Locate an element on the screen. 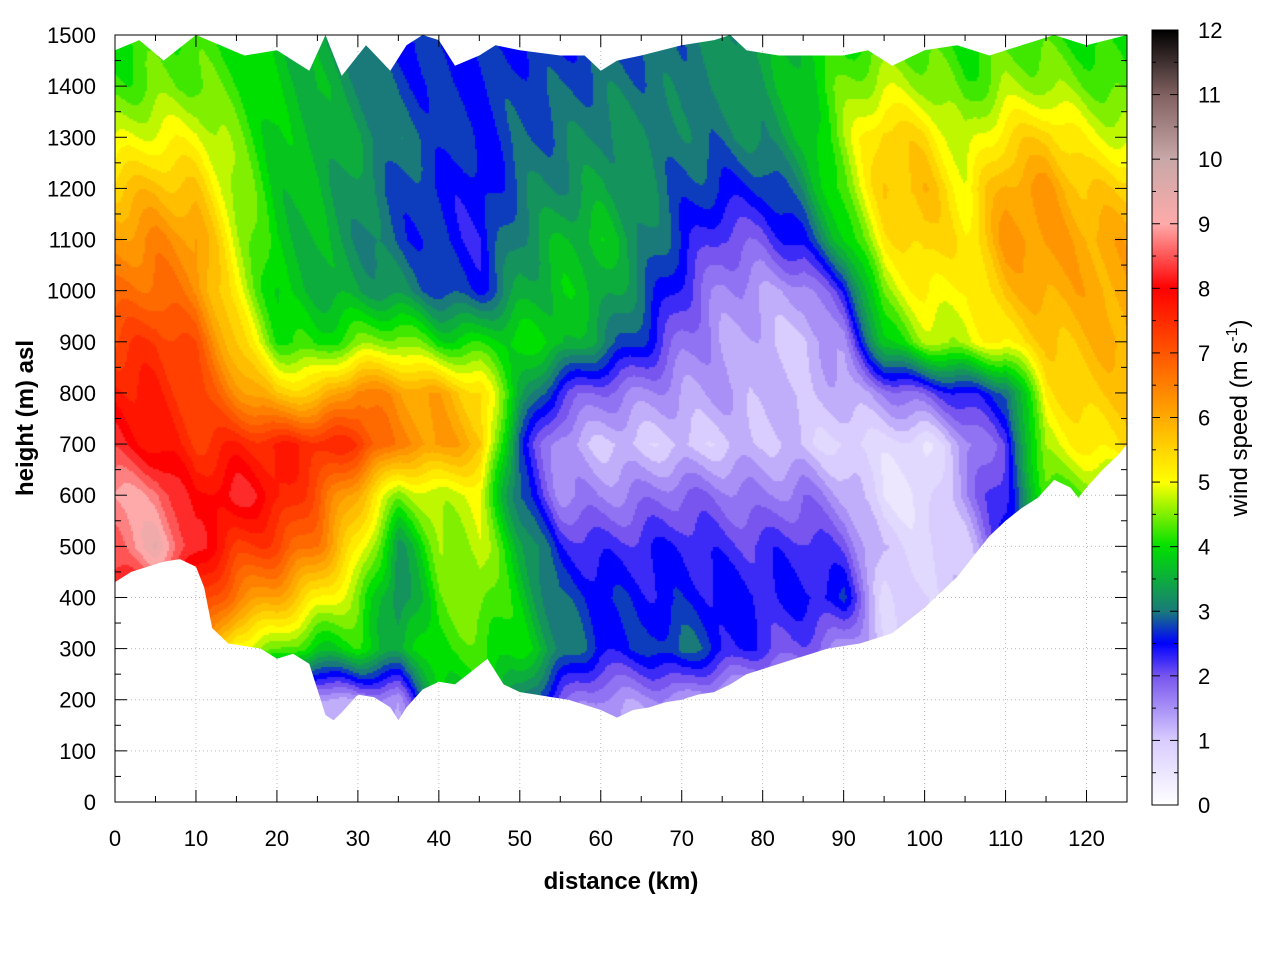 This screenshot has width=1280, height=960. colorbar-title: wind speed (m s-1) is located at coordinates (1238, 419).